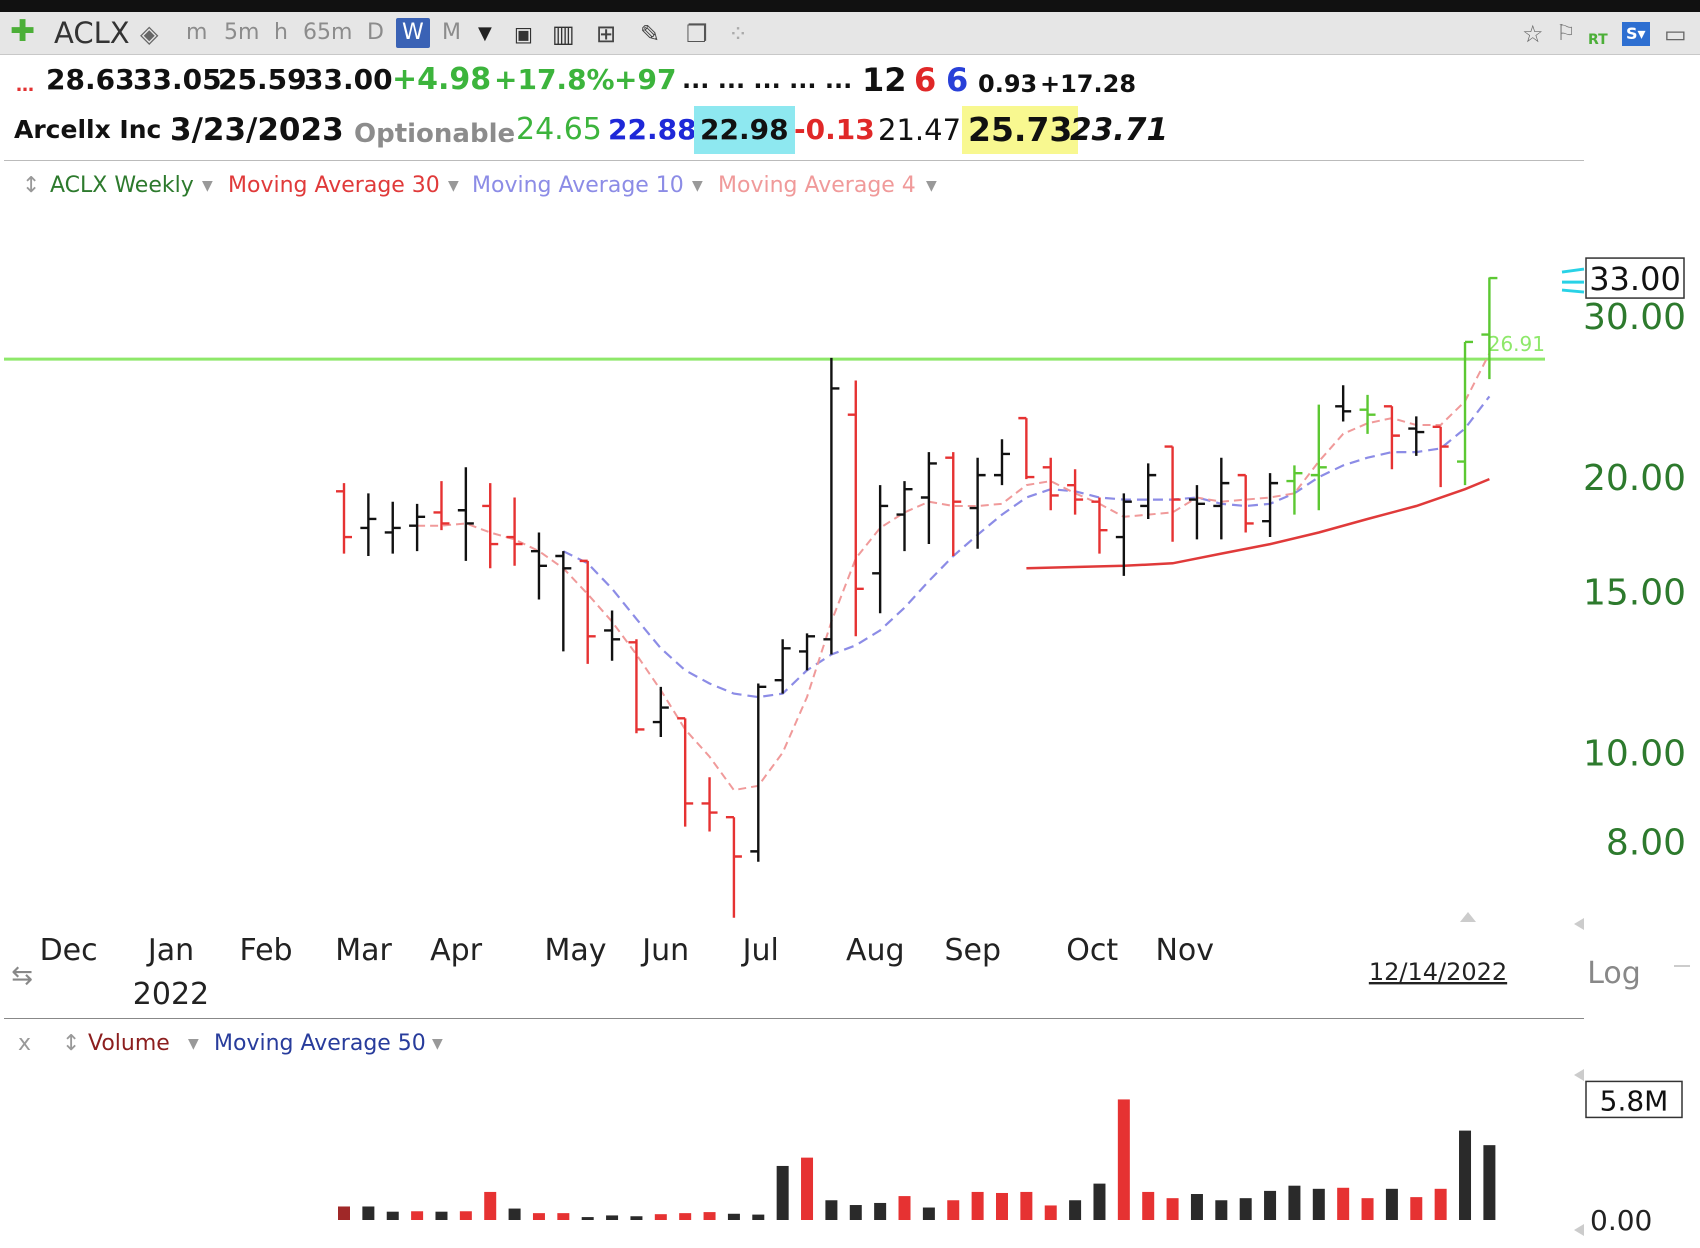  Describe the element at coordinates (197, 32) in the screenshot. I see `interval-1m: m` at that location.